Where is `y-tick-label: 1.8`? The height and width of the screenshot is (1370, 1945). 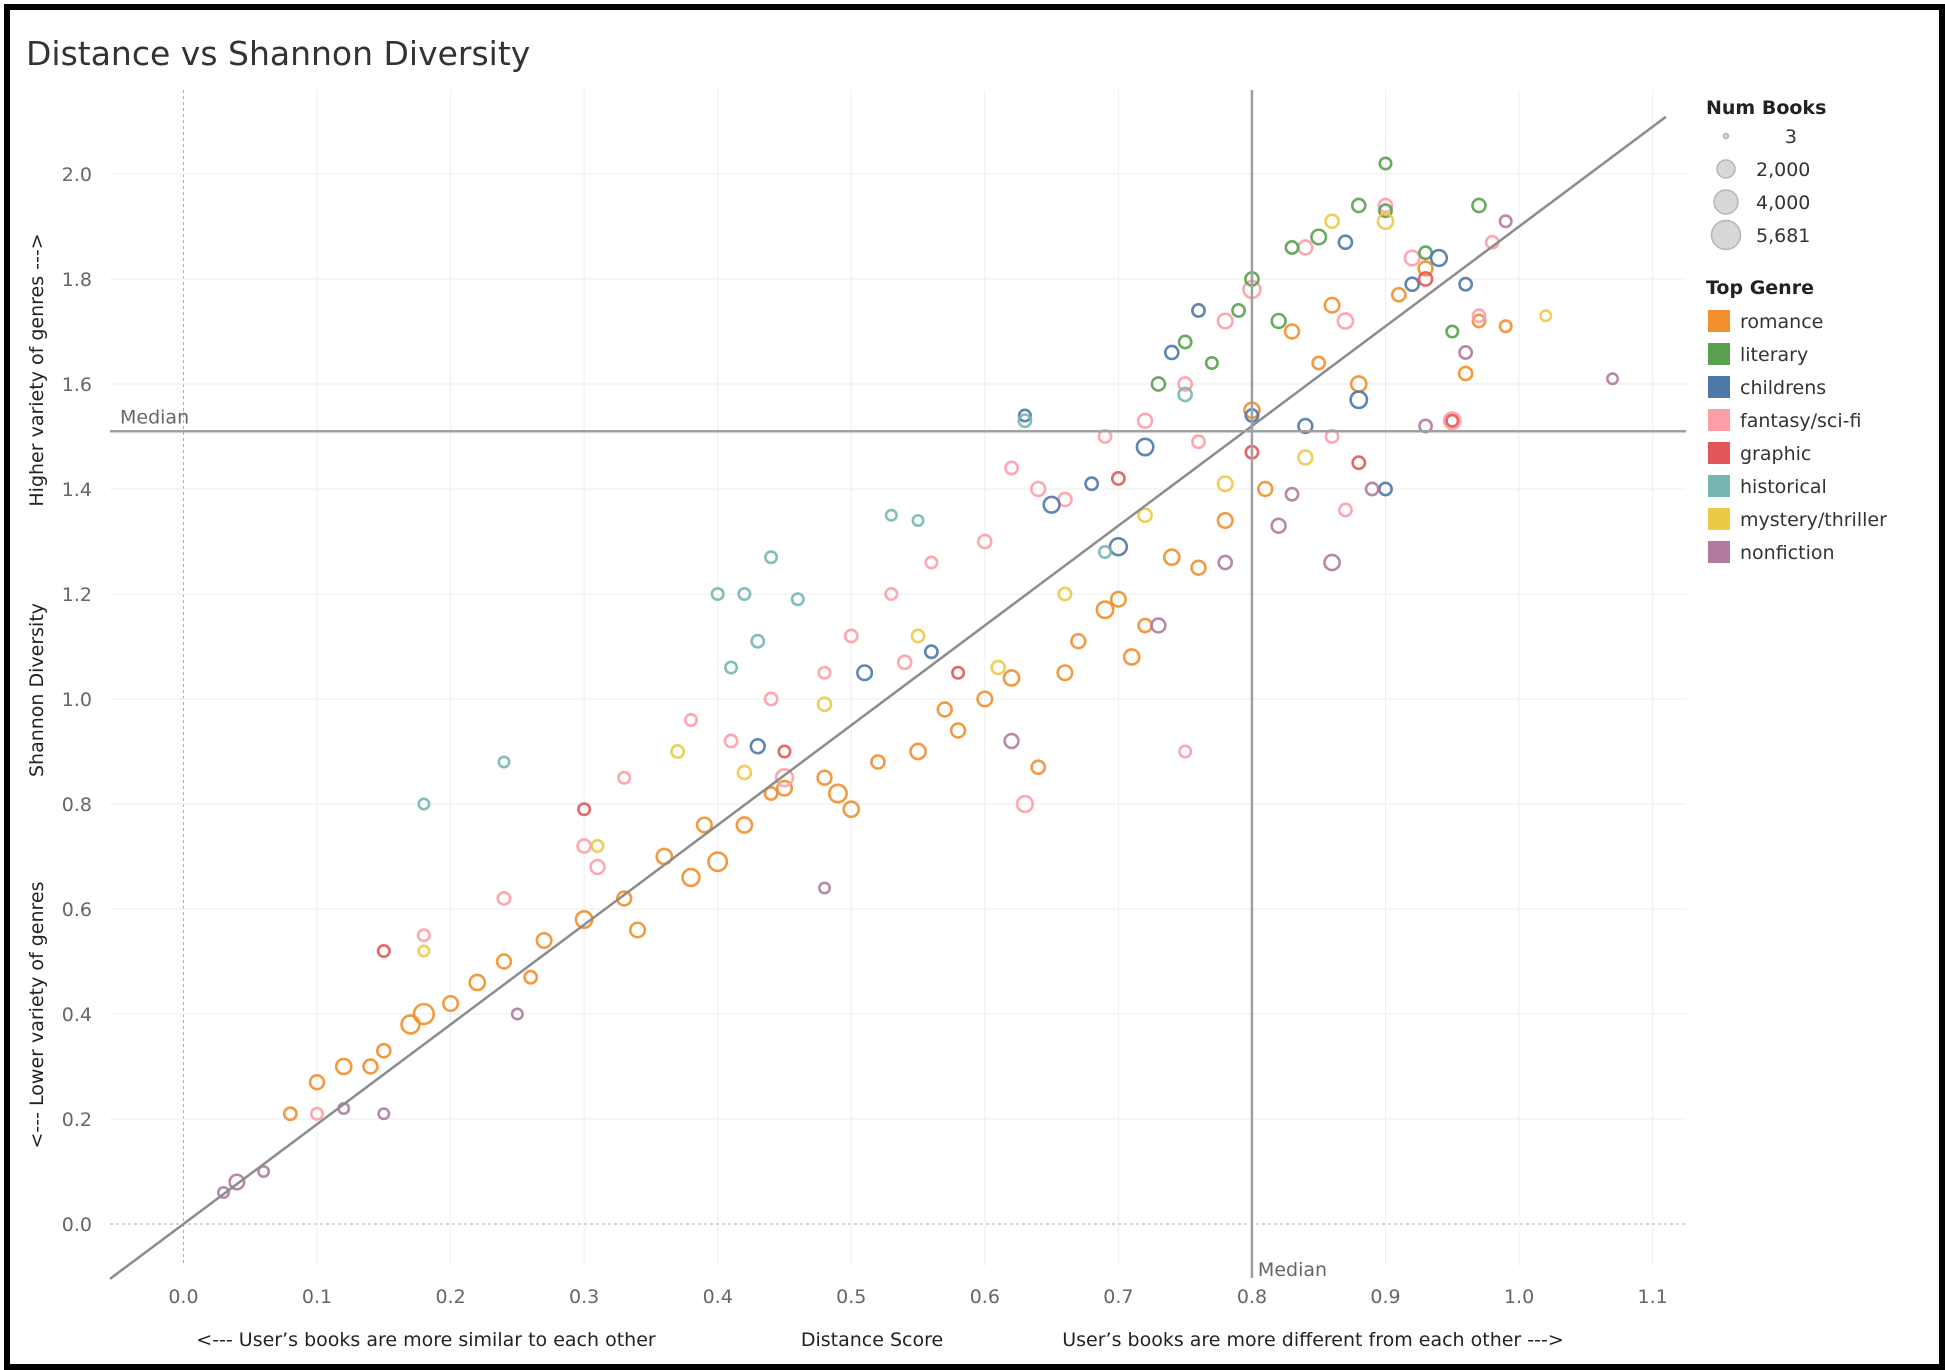
y-tick-label: 1.8 is located at coordinates (77, 280).